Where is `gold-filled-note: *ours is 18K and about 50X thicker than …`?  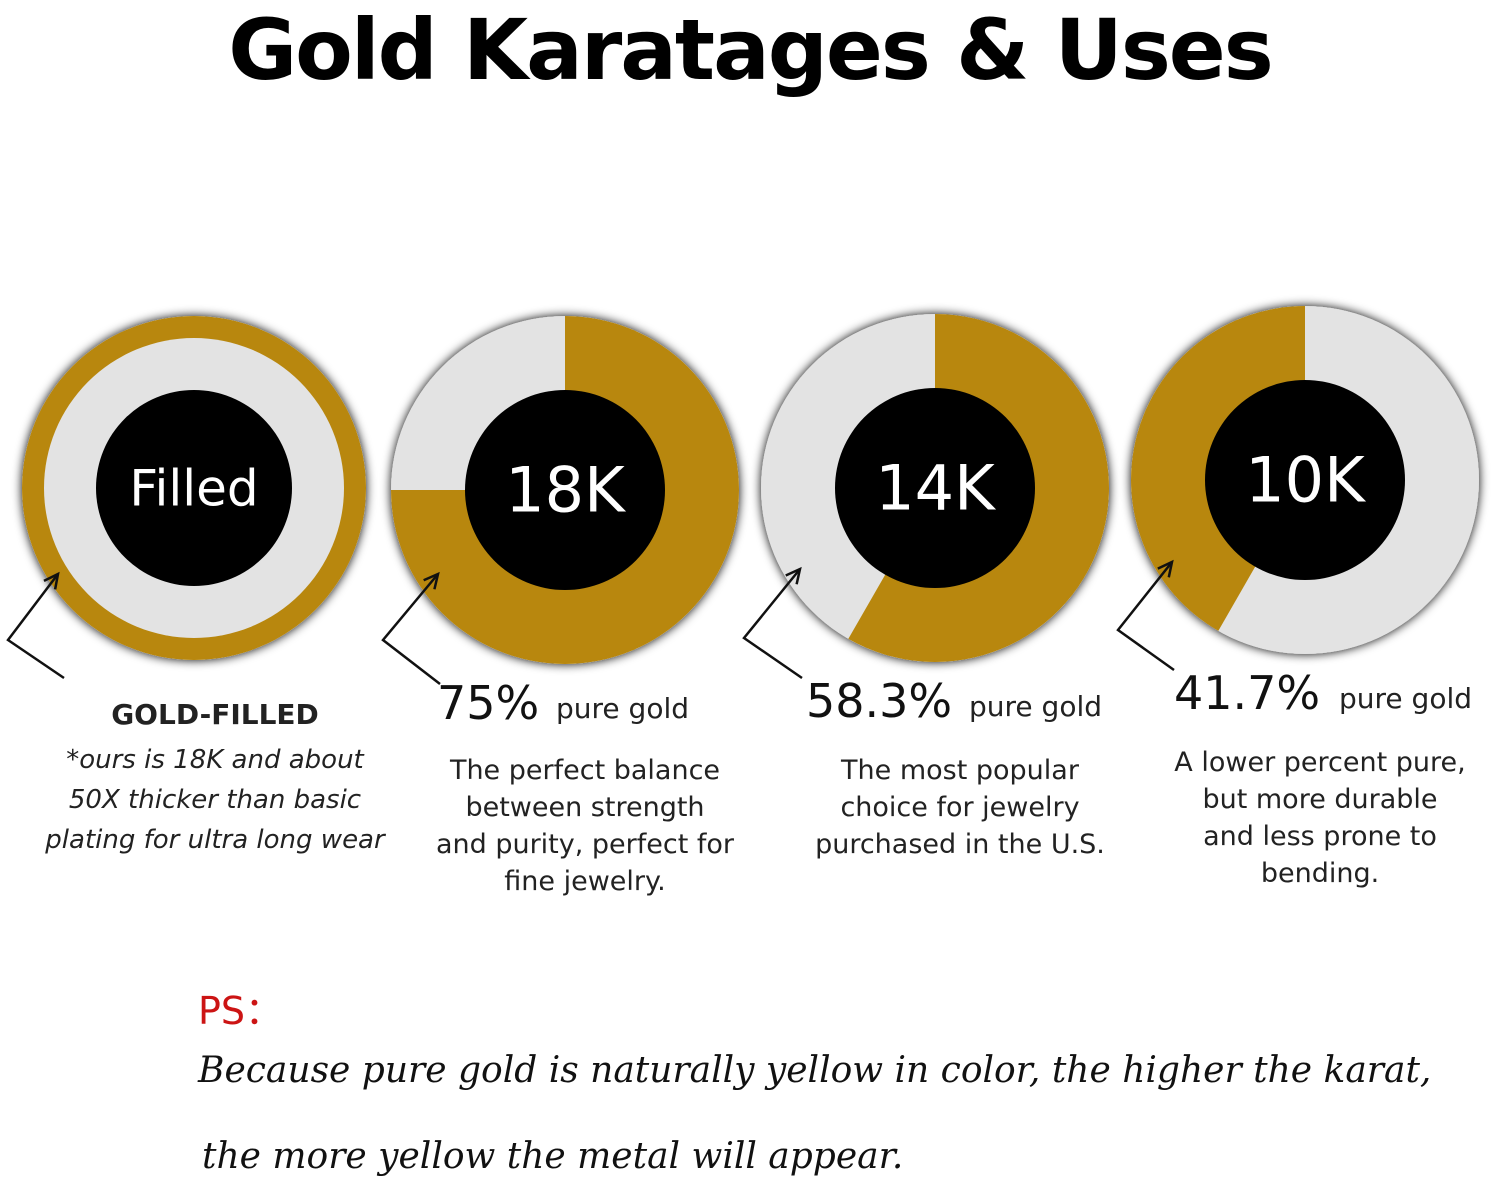
gold-filled-note: *ours is 18K and about 50X thicker than … is located at coordinates (215, 800).